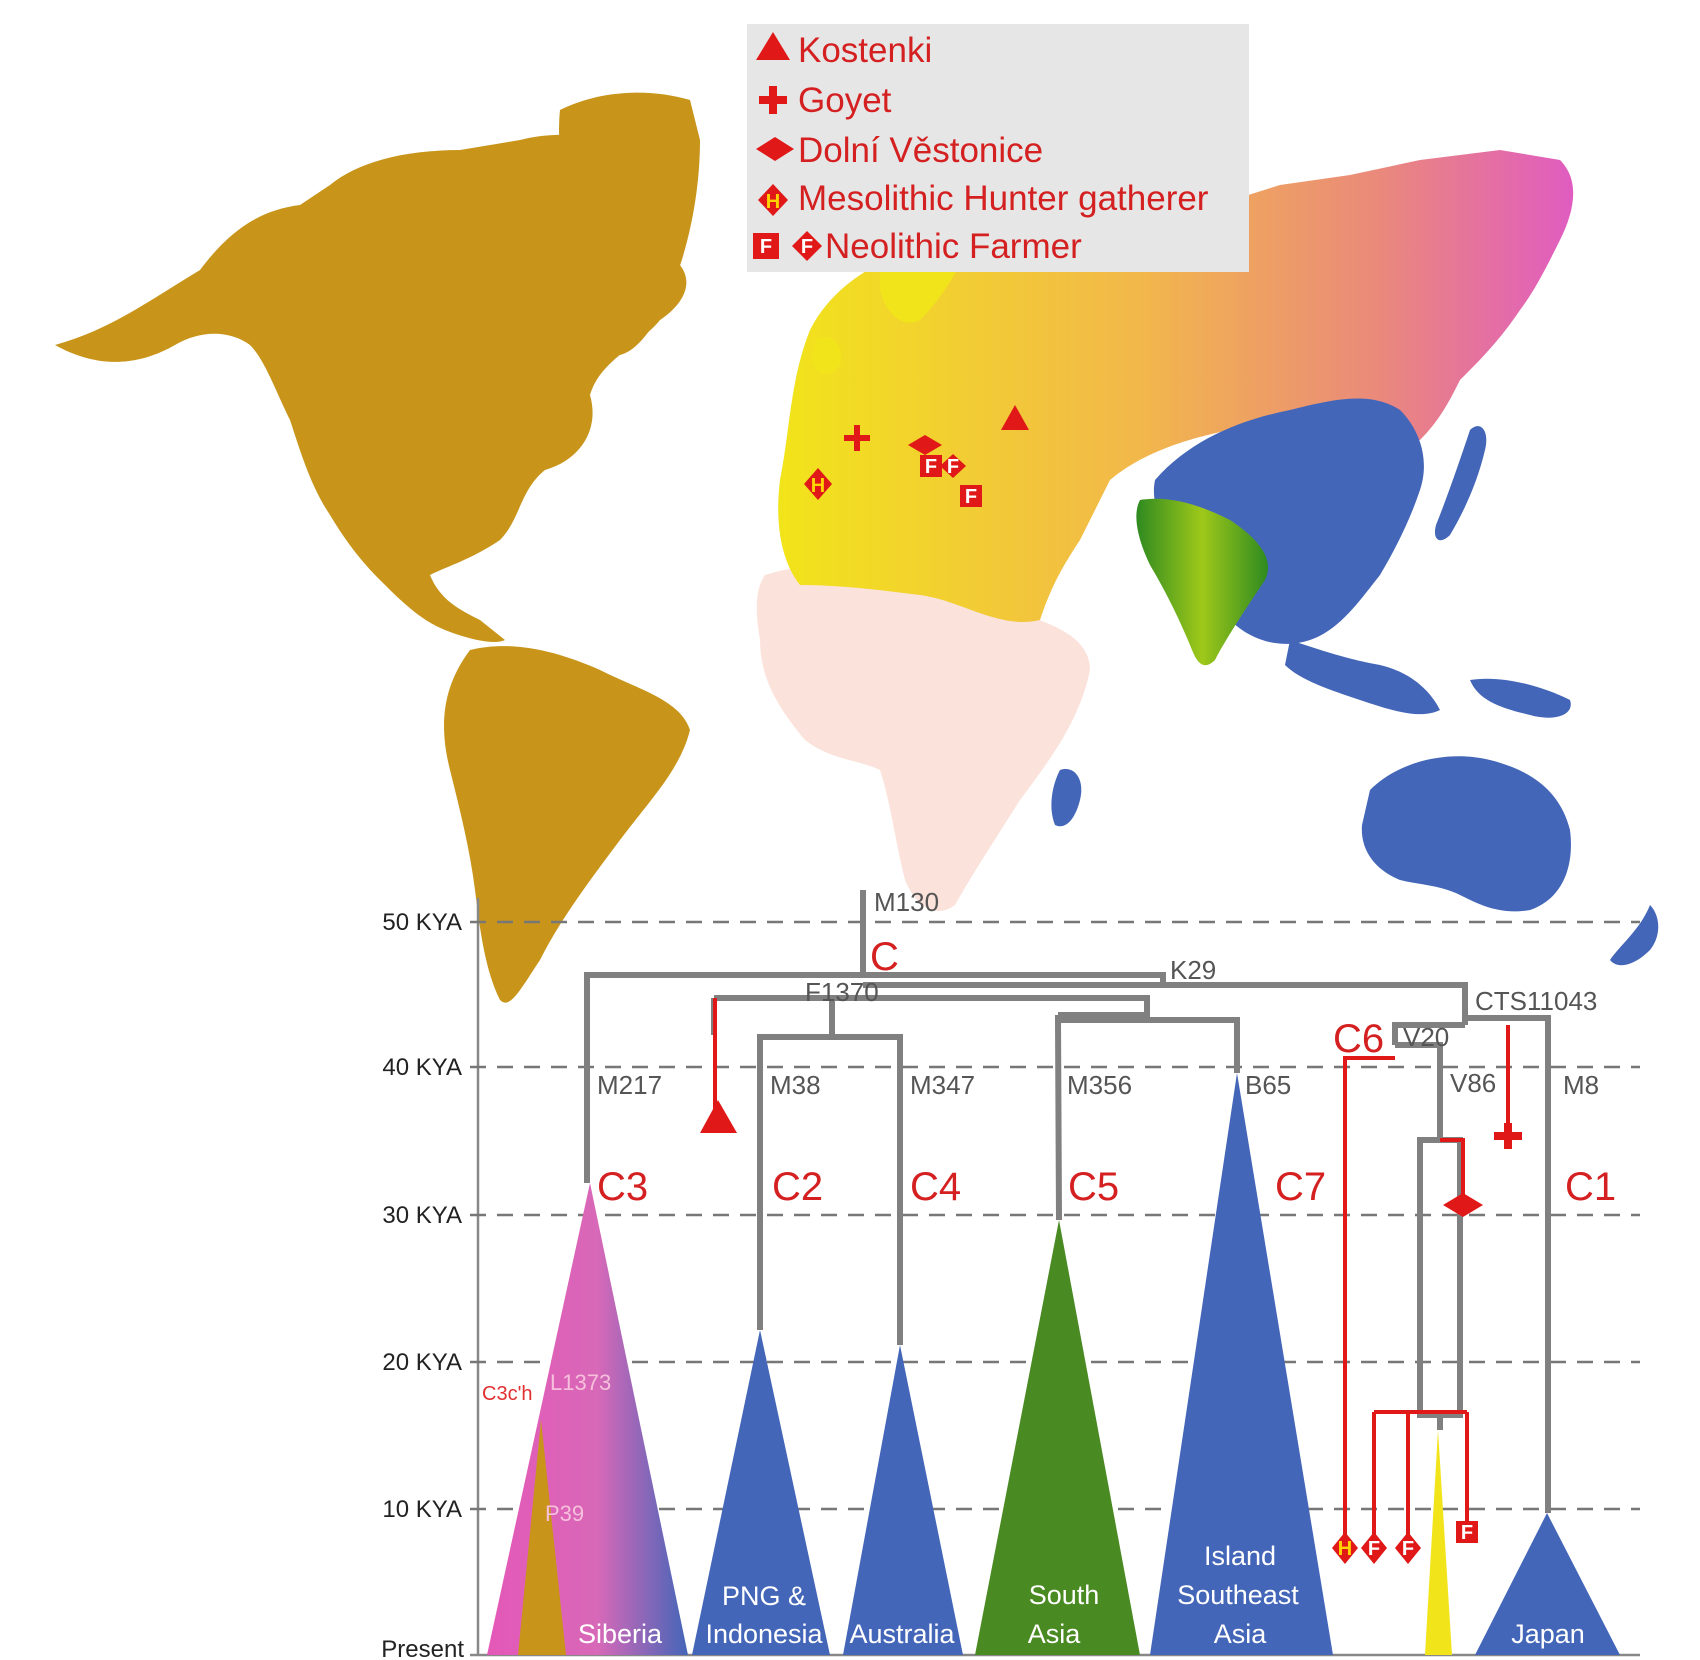 This screenshot has width=1700, height=1660. I want to click on marker-m217: M217, so click(629, 1085).